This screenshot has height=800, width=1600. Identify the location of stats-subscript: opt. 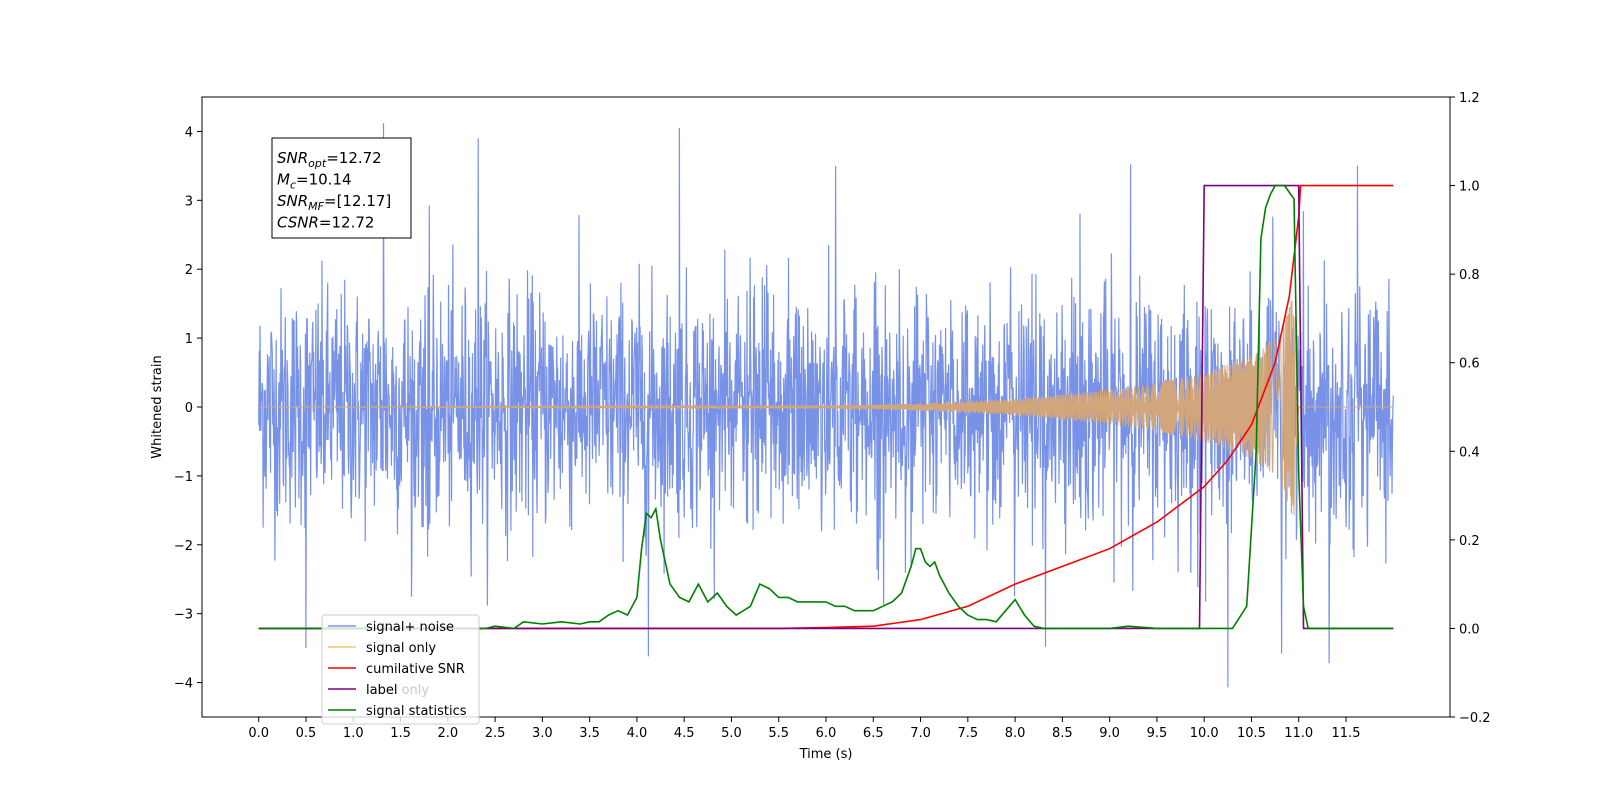
(317, 163).